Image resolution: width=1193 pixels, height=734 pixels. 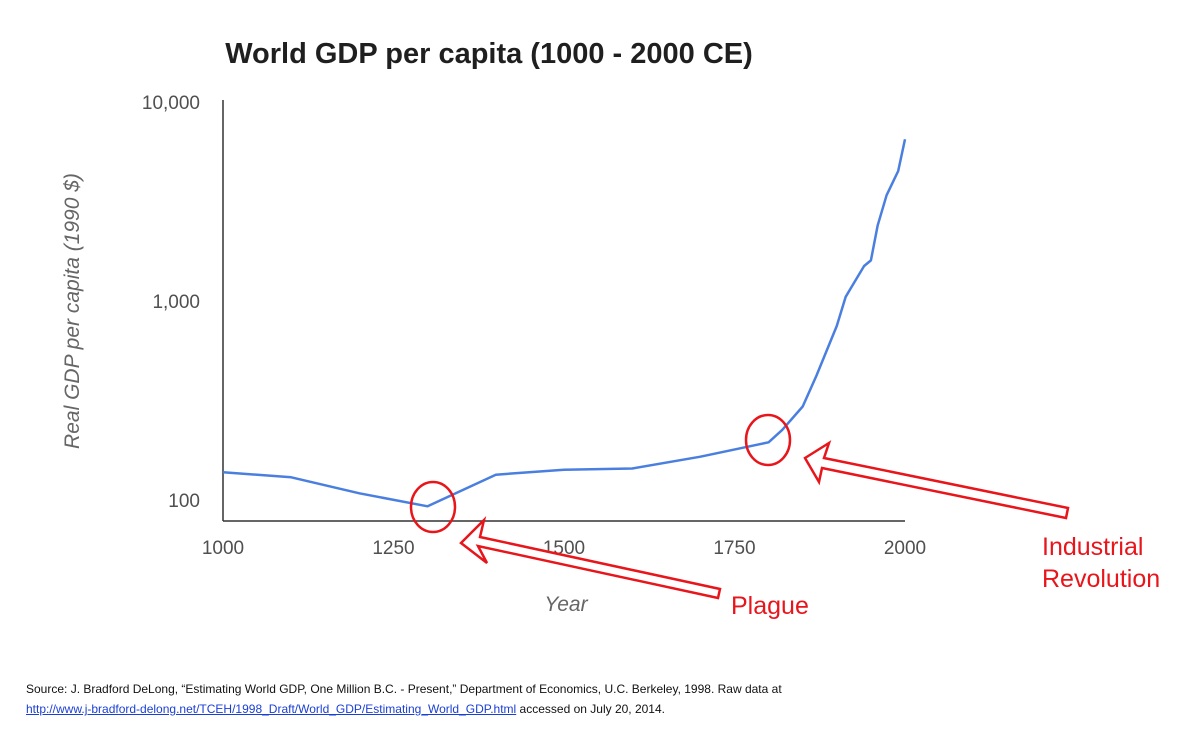 I want to click on y-axis-label: Real GDP per capita (1990 $), so click(x=72, y=311).